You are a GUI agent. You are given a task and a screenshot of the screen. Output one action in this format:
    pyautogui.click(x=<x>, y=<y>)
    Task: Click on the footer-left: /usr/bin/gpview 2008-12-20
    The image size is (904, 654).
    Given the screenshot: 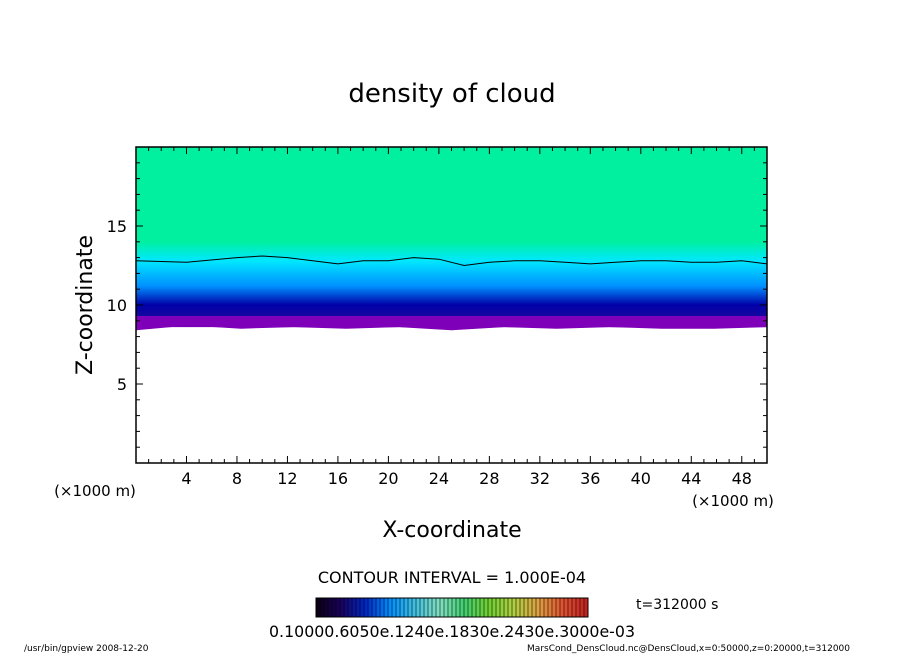 What is the action you would take?
    pyautogui.click(x=86, y=649)
    